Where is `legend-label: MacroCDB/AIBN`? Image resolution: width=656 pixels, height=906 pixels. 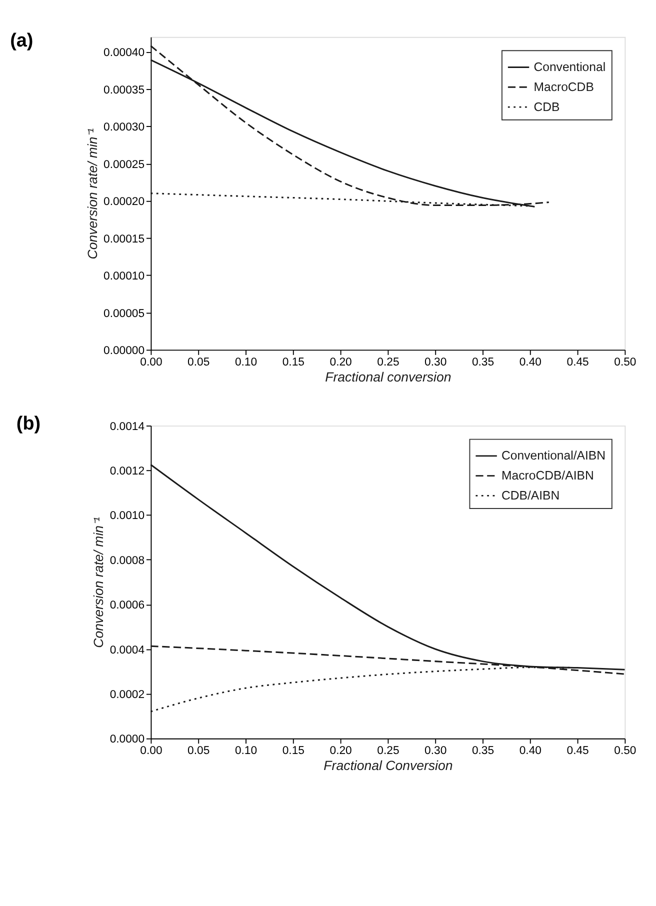 legend-label: MacroCDB/AIBN is located at coordinates (547, 475).